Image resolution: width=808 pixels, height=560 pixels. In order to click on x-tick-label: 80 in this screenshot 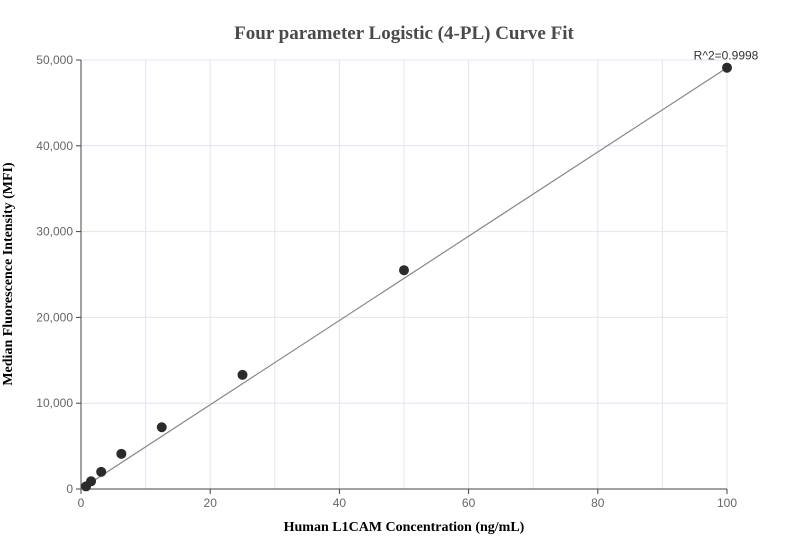, I will do `click(598, 503)`.